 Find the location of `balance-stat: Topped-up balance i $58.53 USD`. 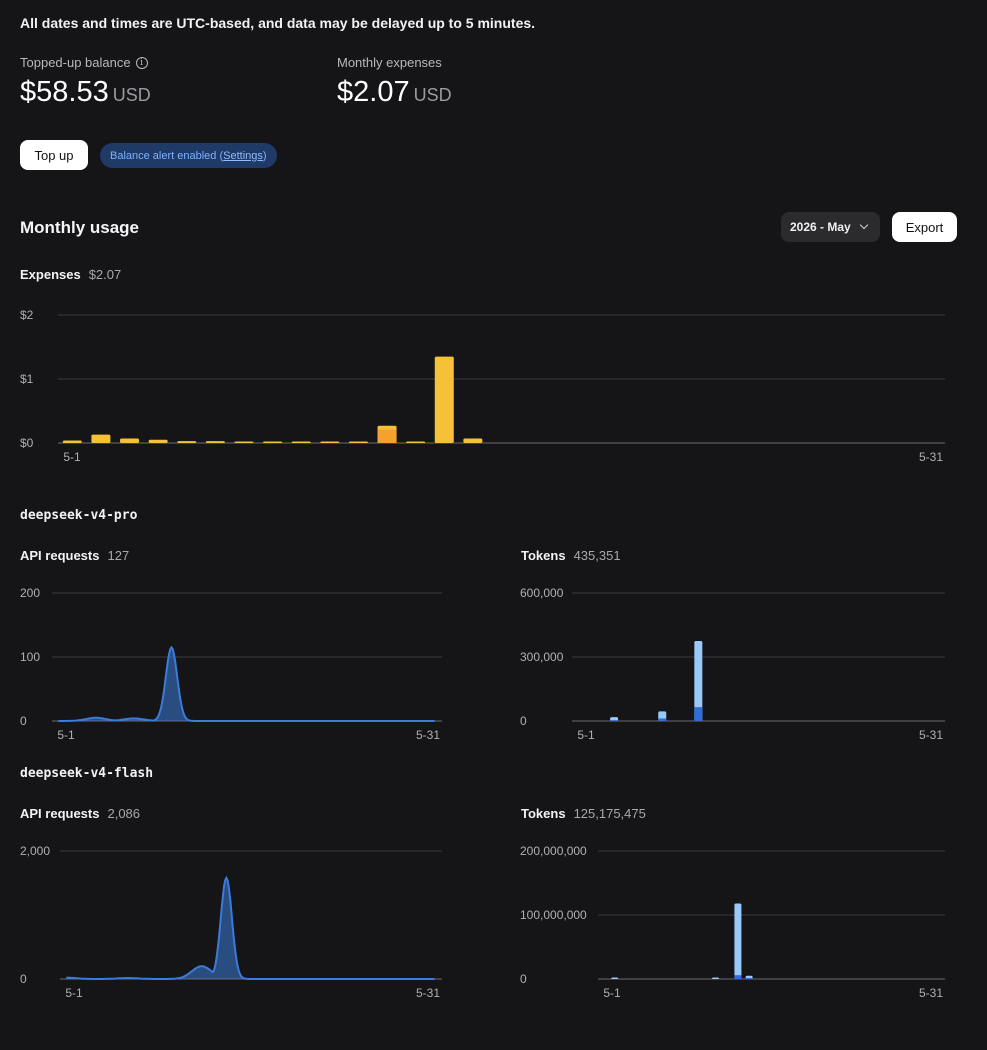

balance-stat: Topped-up balance i $58.53 USD is located at coordinates (85, 82).